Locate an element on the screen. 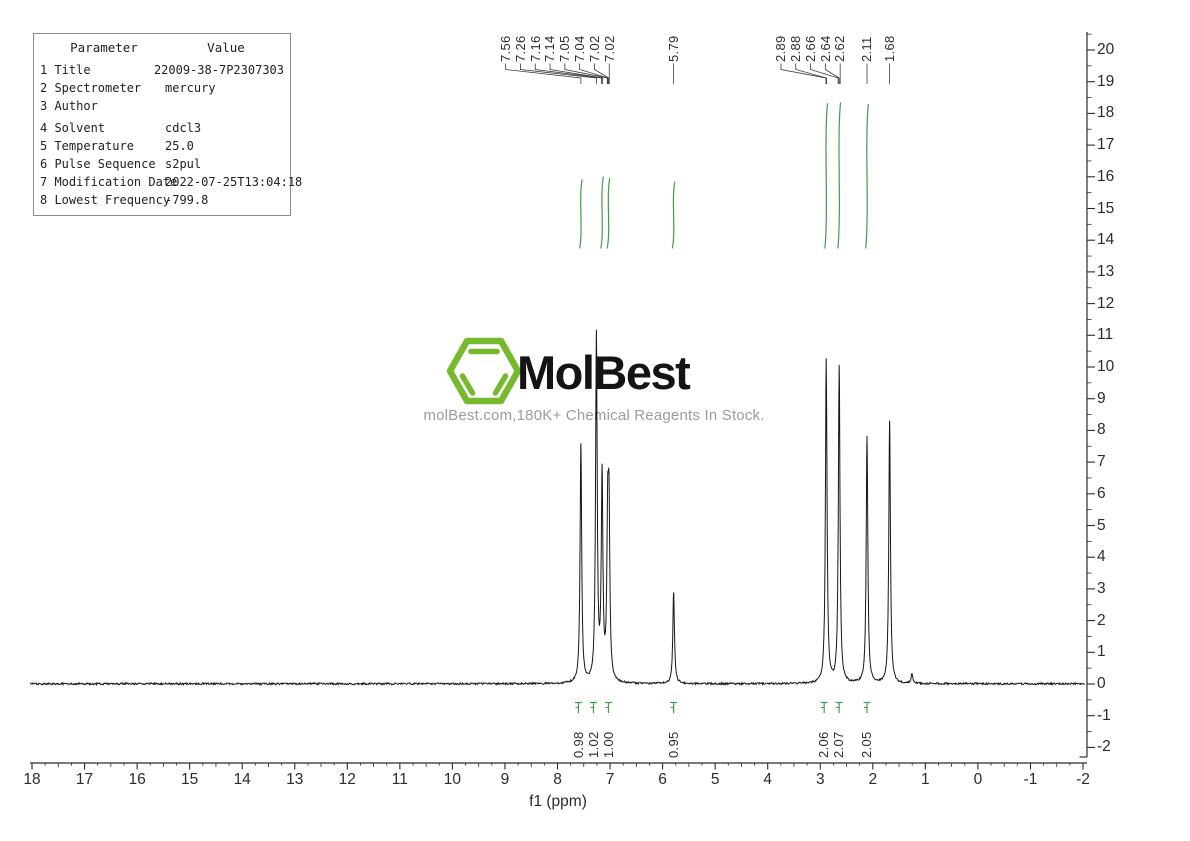 Image resolution: width=1190 pixels, height=841 pixels. x-axis-tick-label: 6 is located at coordinates (662, 779).